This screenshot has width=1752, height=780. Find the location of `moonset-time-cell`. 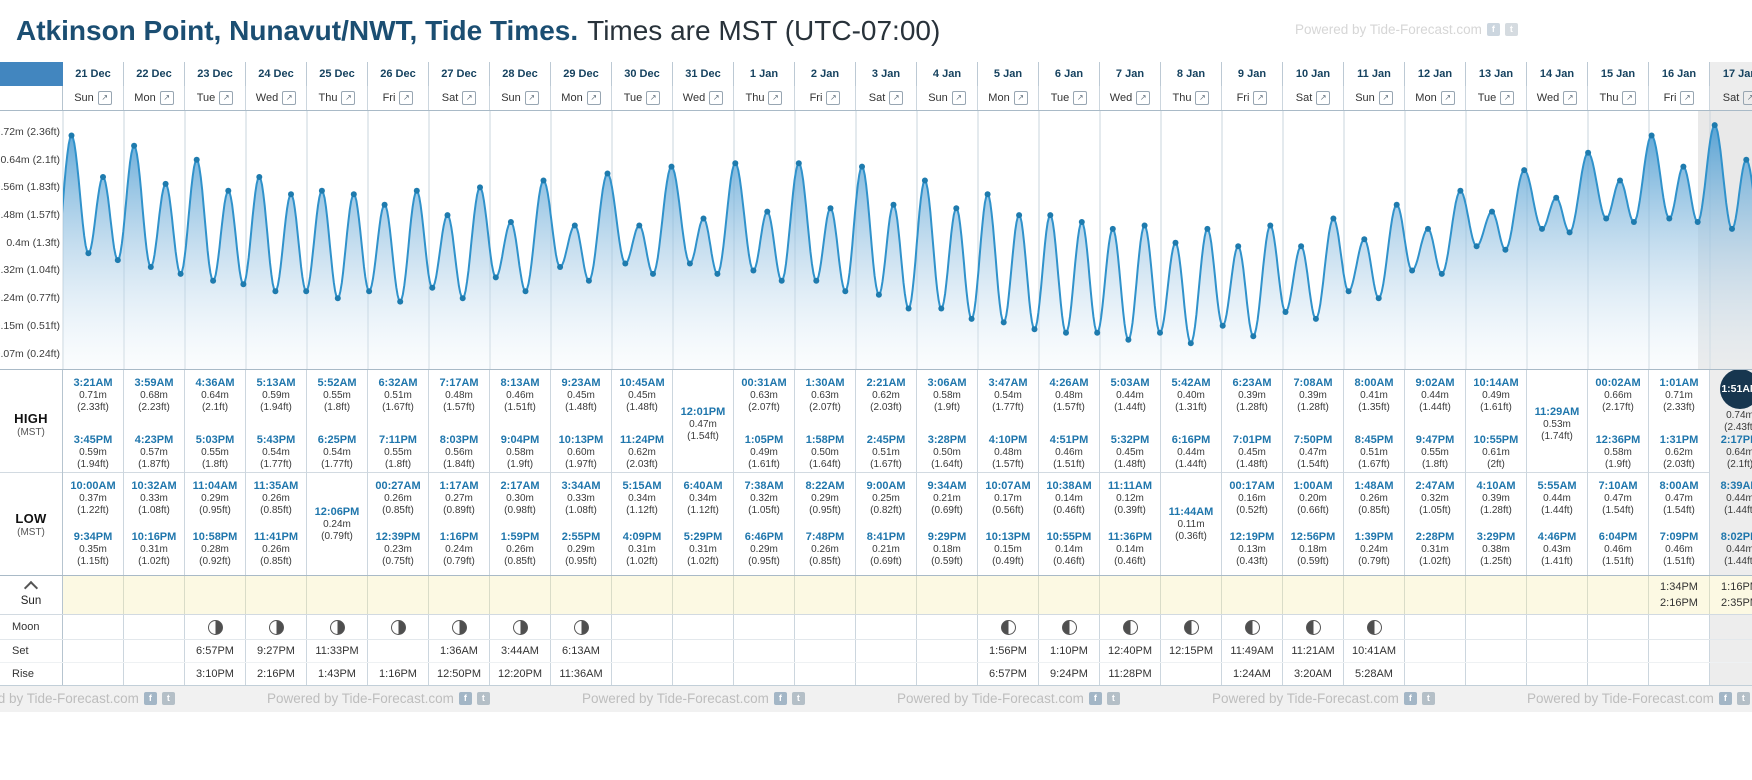

moonset-time-cell is located at coordinates (947, 651).